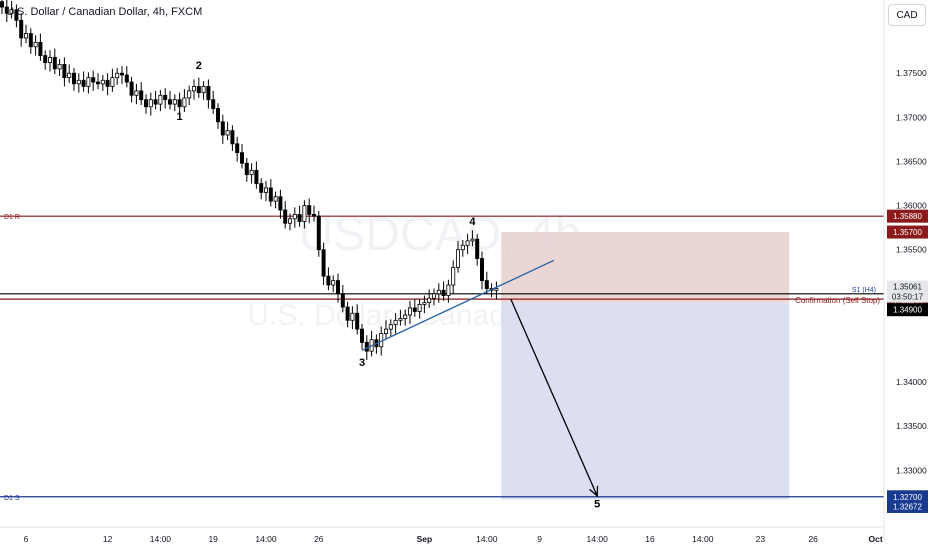 This screenshot has width=932, height=550. I want to click on tag-d1r-bg, so click(907, 216).